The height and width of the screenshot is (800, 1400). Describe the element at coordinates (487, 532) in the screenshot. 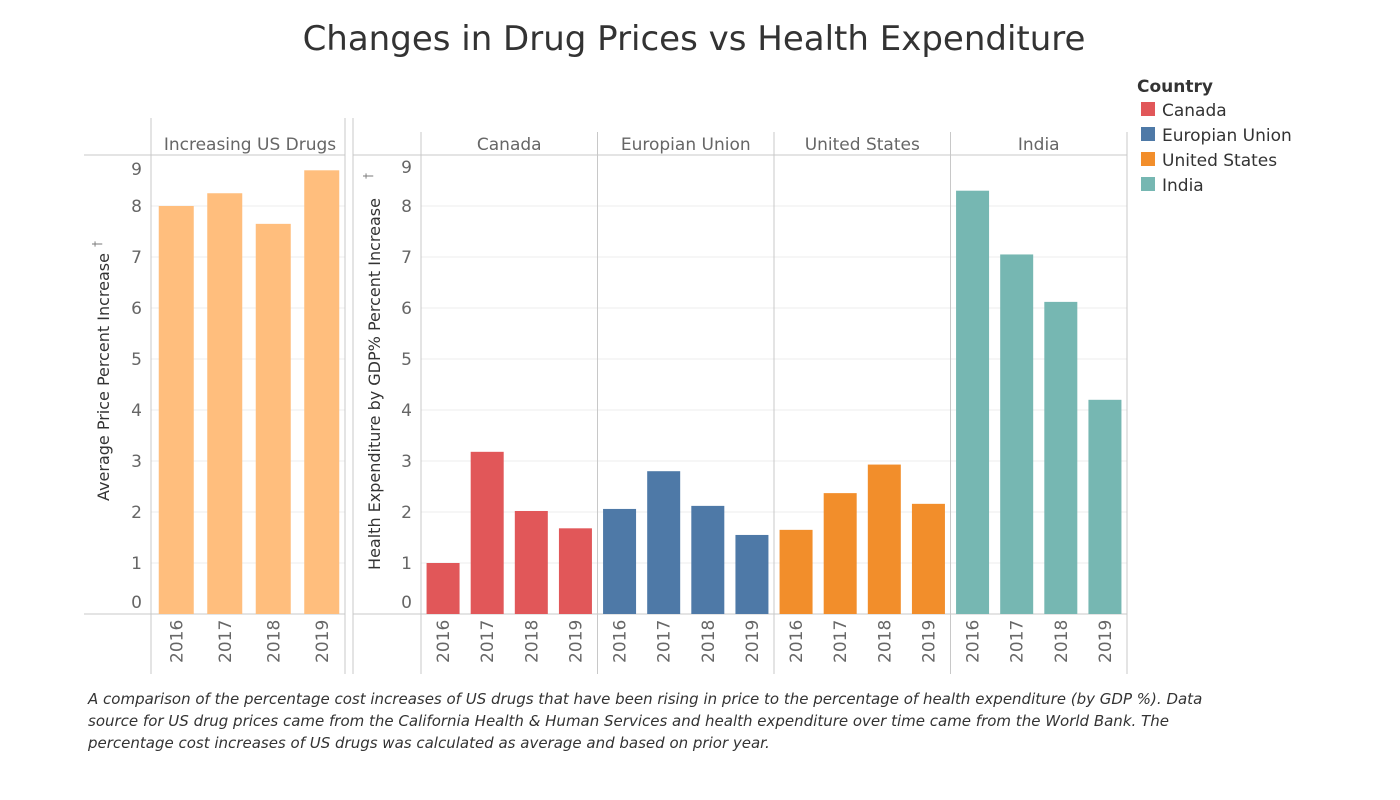

I see `bar-canada-2017` at that location.